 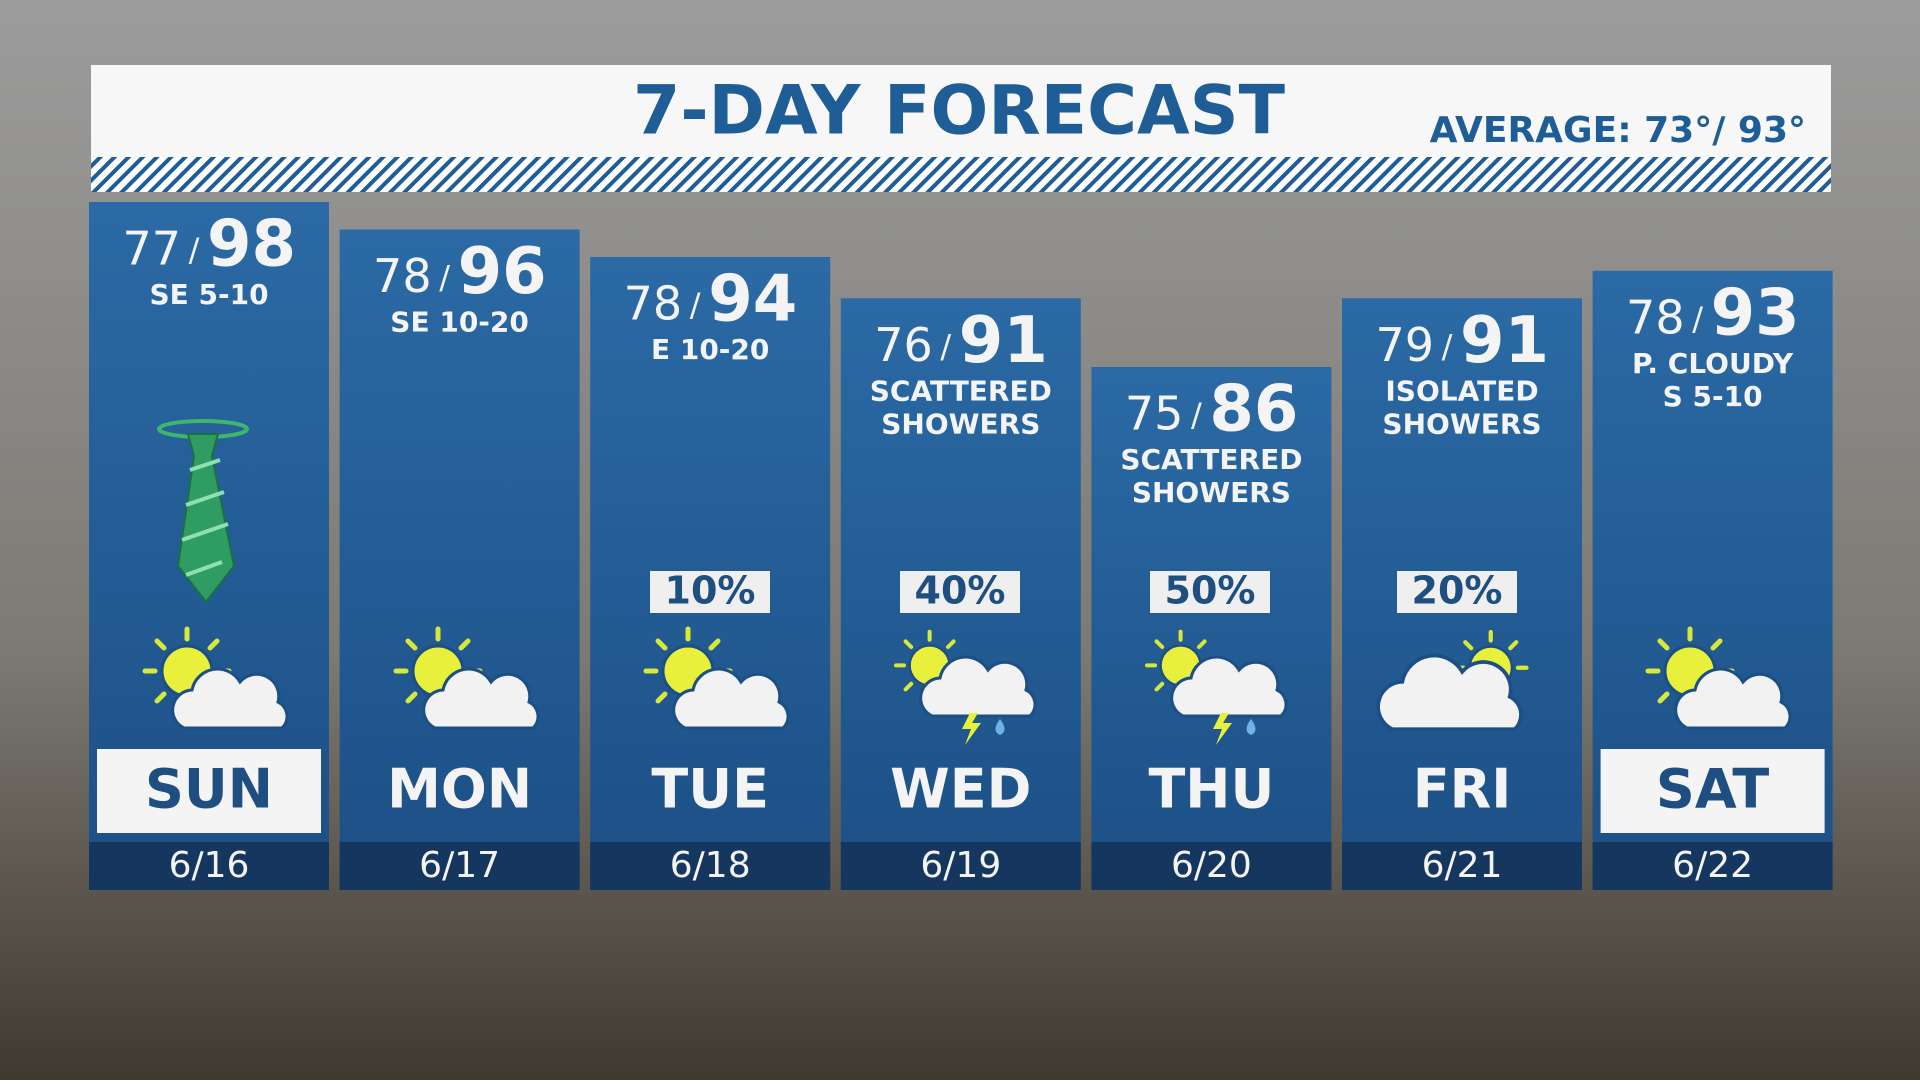 What do you see at coordinates (961, 174) in the screenshot?
I see `header-hatch` at bounding box center [961, 174].